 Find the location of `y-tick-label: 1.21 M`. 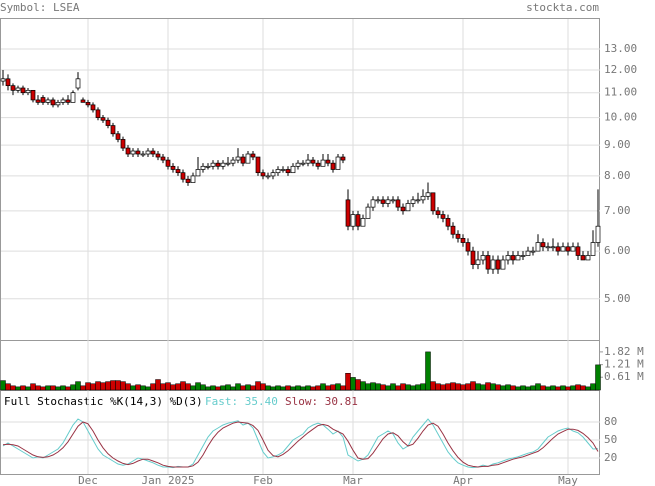

y-tick-label: 1.21 M is located at coordinates (624, 364).